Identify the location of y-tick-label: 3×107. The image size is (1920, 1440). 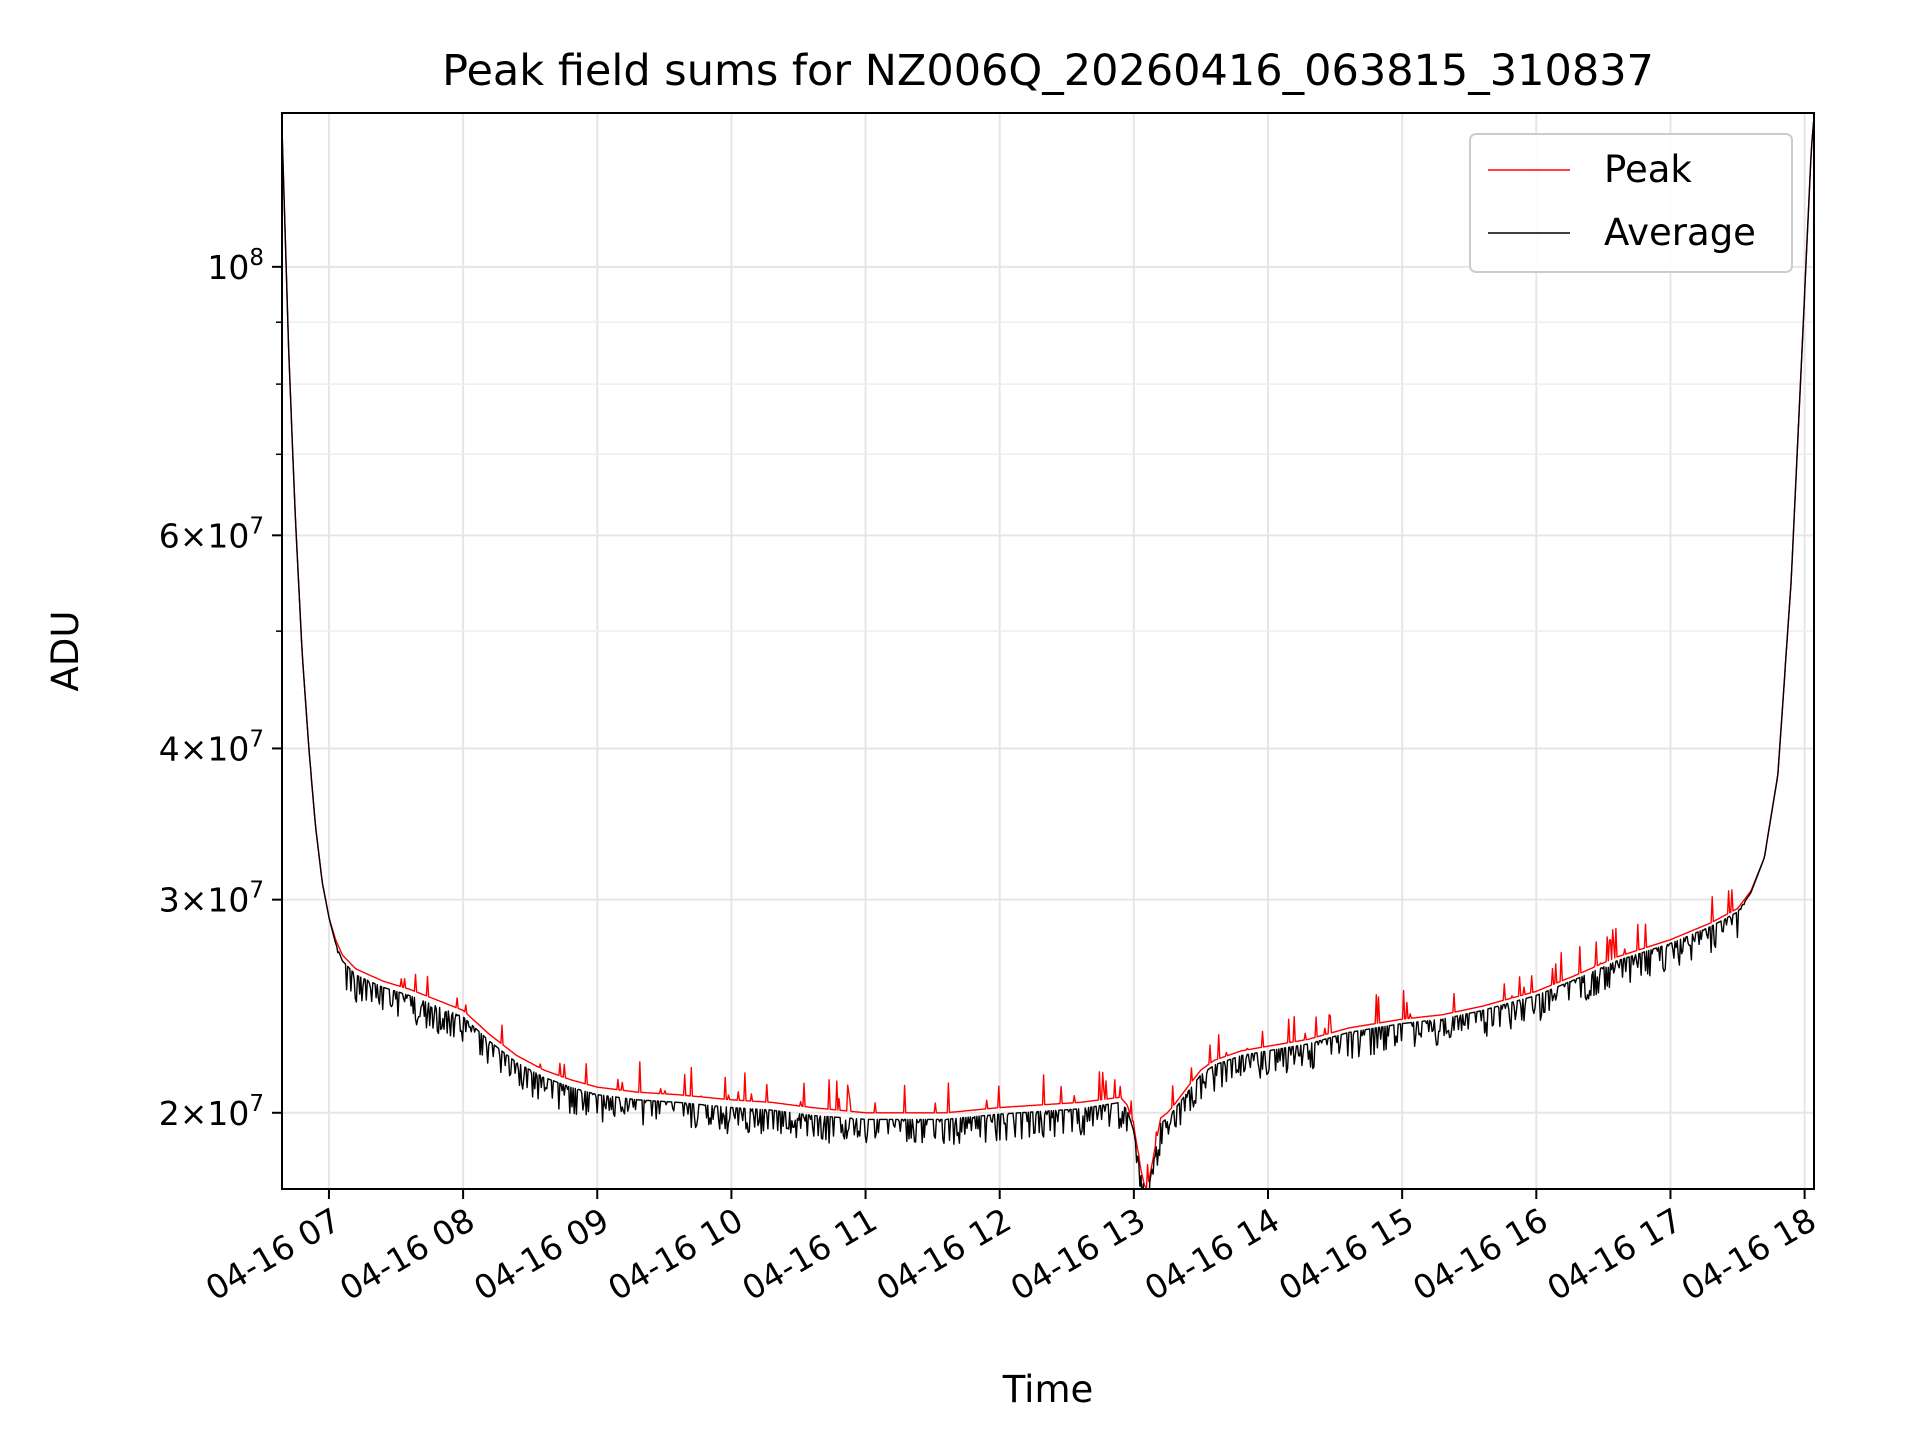
(211, 899).